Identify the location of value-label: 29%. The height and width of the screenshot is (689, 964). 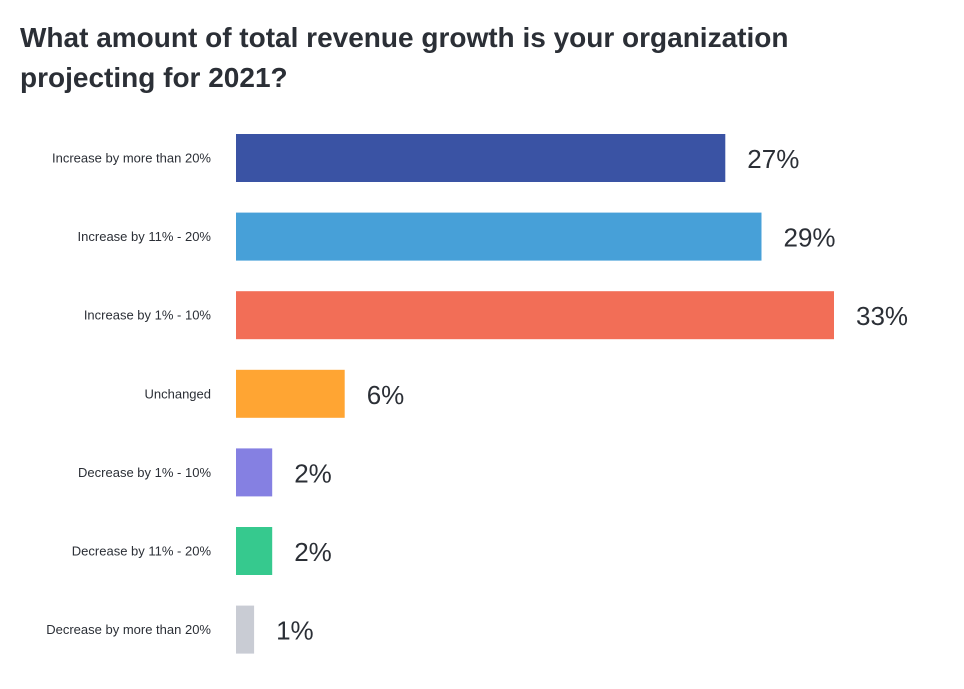
(810, 238).